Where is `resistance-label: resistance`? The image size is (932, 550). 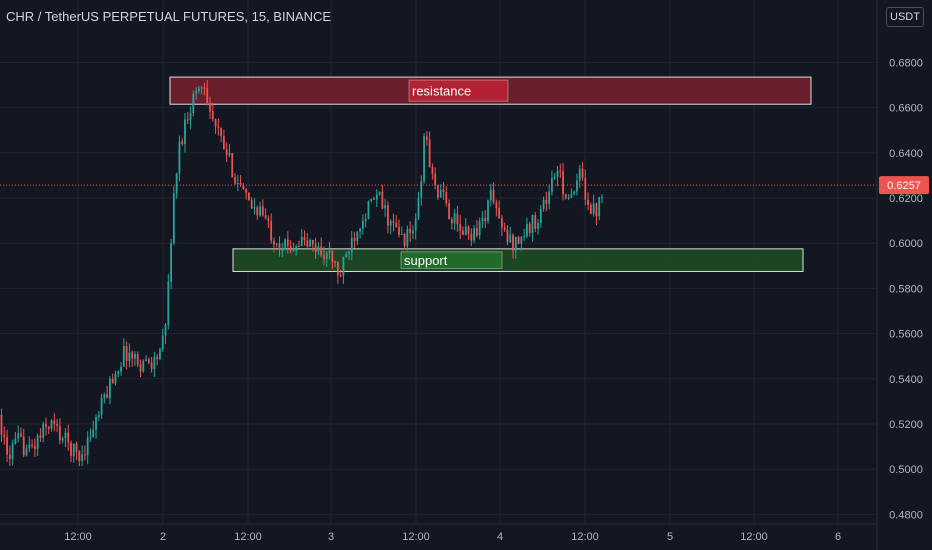
resistance-label: resistance is located at coordinates (441, 91).